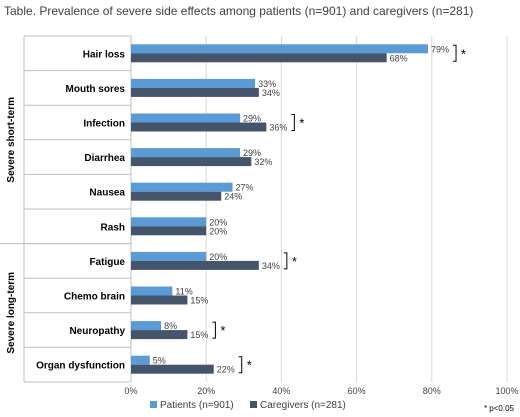  What do you see at coordinates (107, 262) in the screenshot?
I see `category-label-fatigue: Fatigue` at bounding box center [107, 262].